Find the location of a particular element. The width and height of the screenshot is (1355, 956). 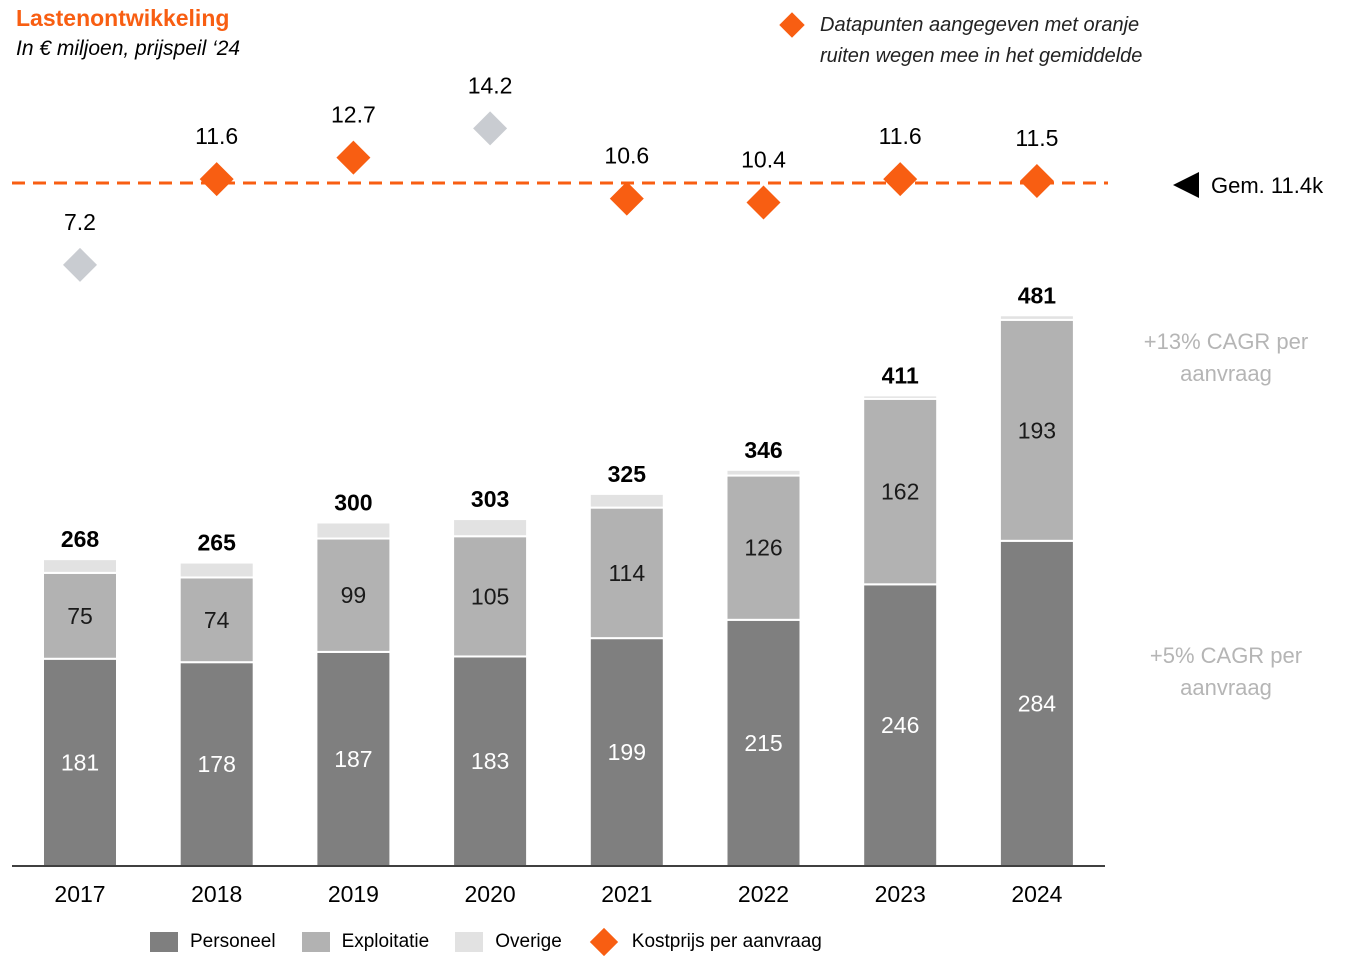

kostprijs-label-2019: 12.7 is located at coordinates (353, 115).